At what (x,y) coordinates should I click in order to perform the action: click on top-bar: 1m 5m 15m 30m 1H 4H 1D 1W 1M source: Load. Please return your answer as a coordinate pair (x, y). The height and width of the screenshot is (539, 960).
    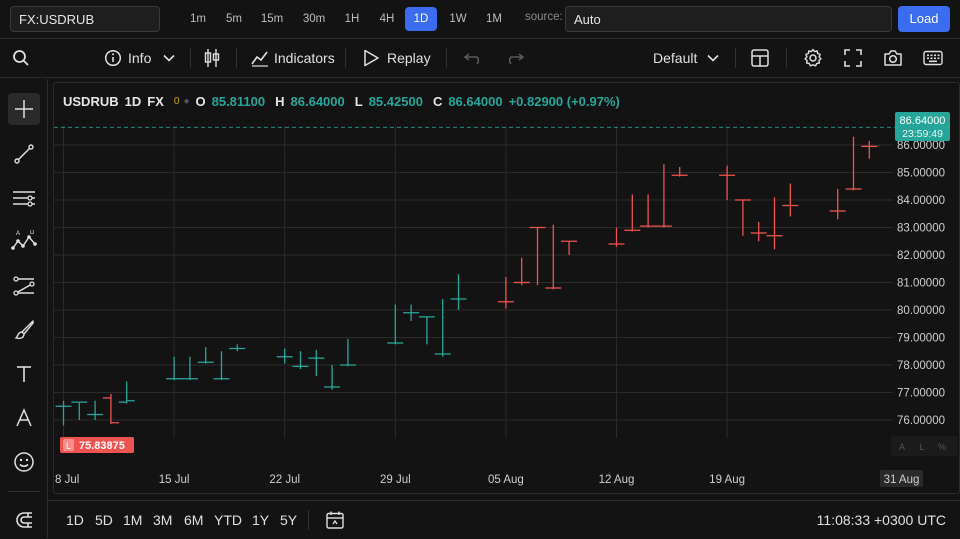
    Looking at the image, I should click on (480, 19).